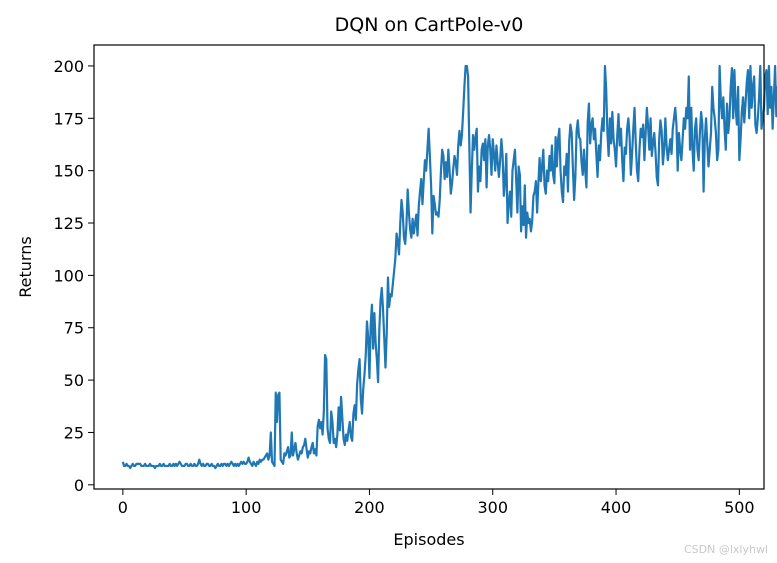 The image size is (777, 563). Describe the element at coordinates (246, 507) in the screenshot. I see `x-tick-label: 100` at that location.